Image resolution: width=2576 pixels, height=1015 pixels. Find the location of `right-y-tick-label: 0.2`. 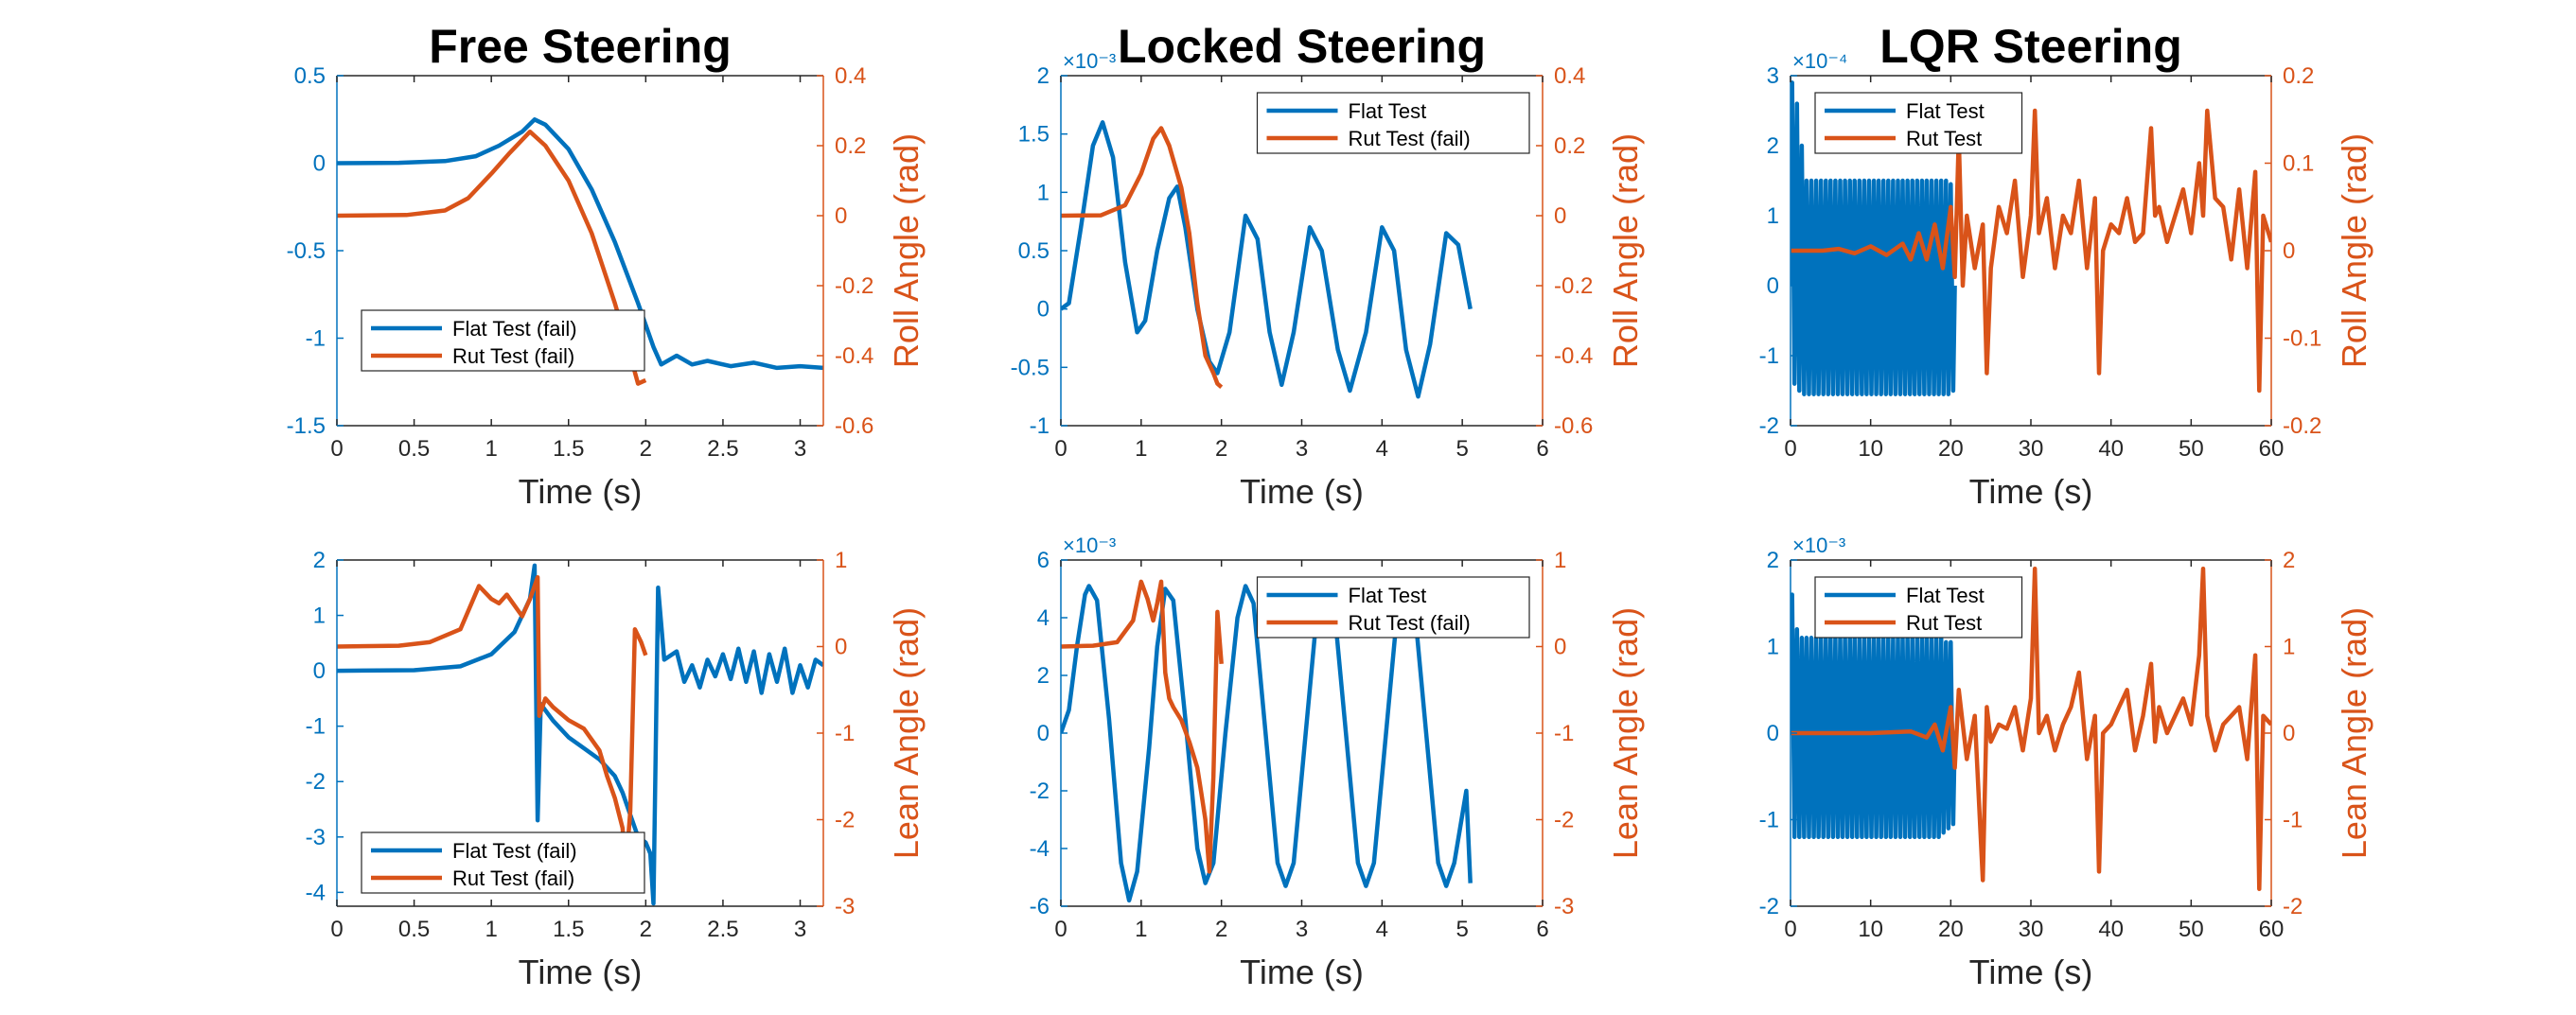

right-y-tick-label: 0.2 is located at coordinates (2298, 76).